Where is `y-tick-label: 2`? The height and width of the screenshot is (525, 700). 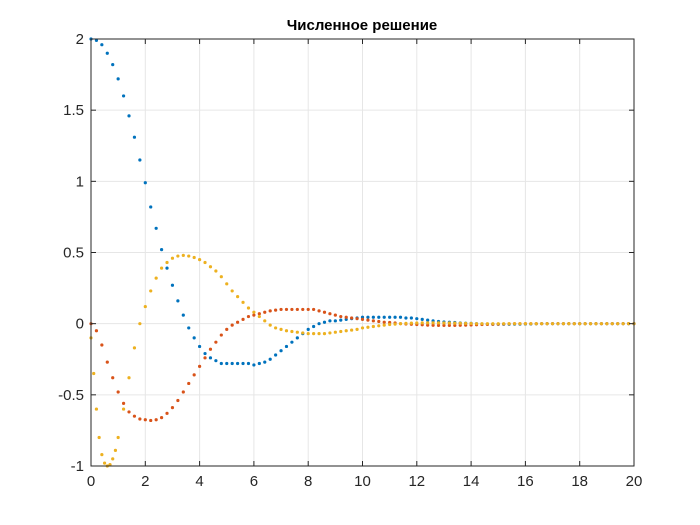
y-tick-label: 2 is located at coordinates (80, 39).